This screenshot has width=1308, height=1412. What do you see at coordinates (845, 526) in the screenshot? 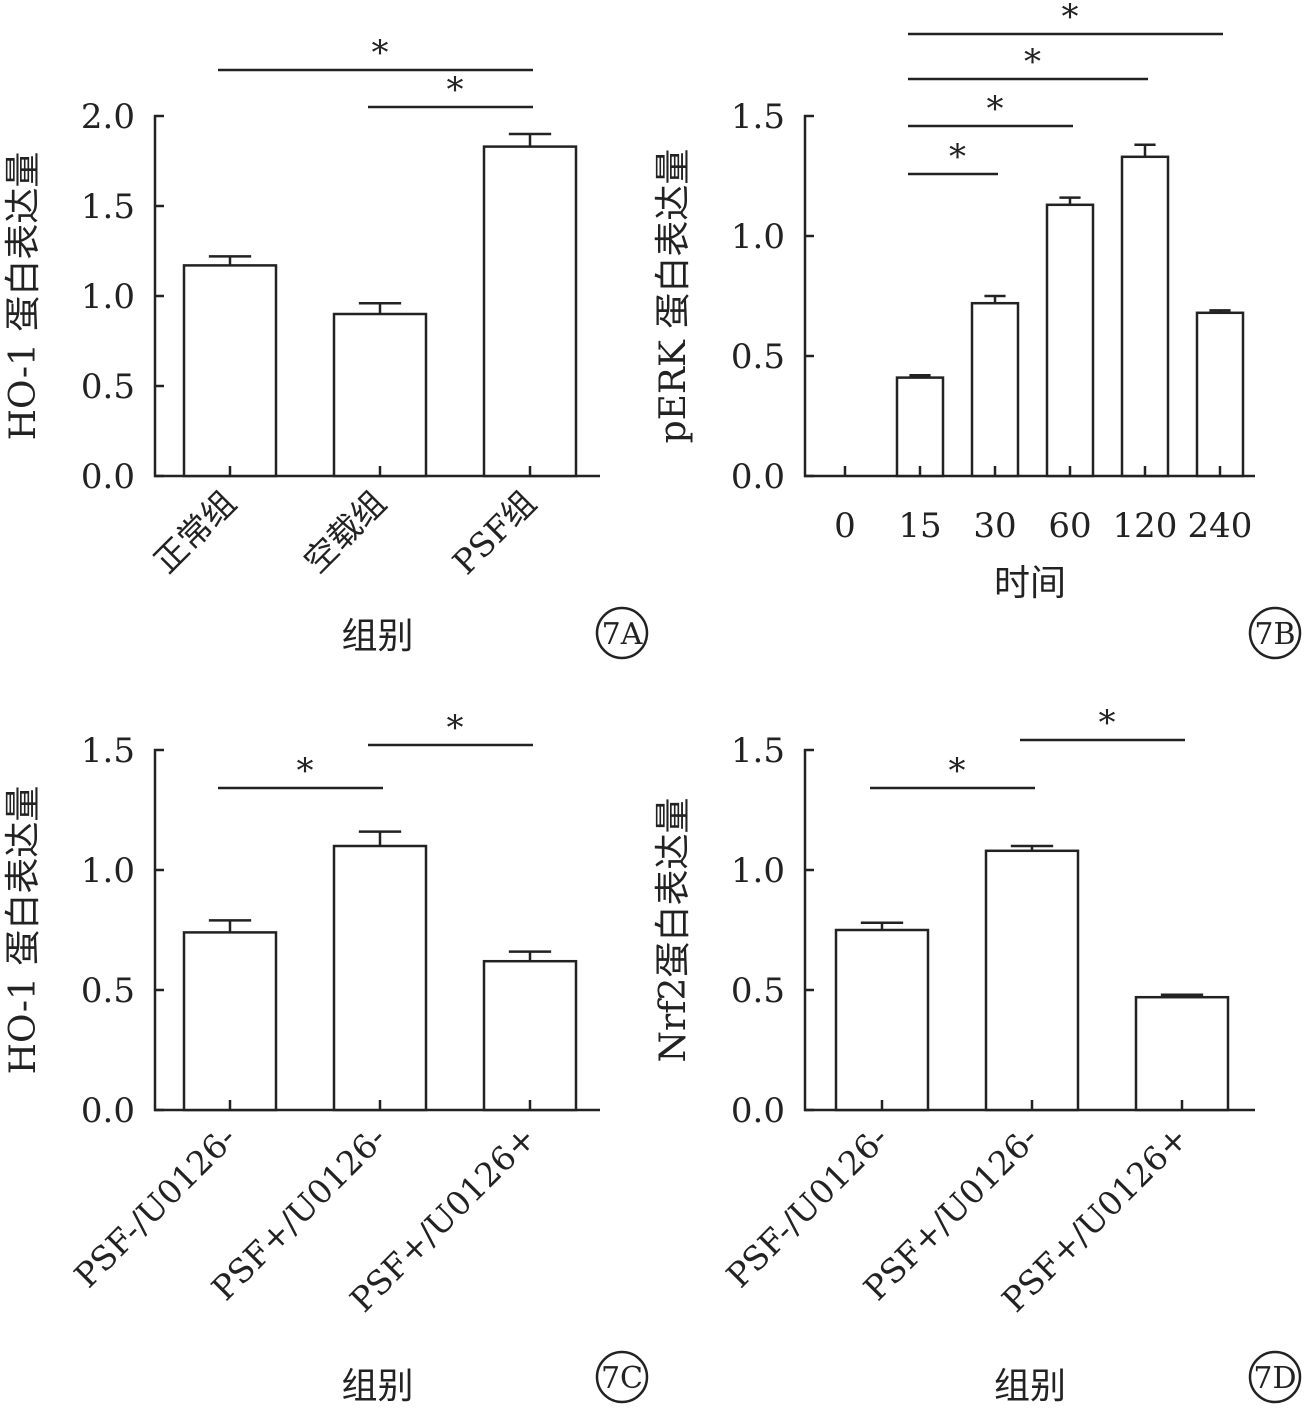
I see `x-tick-label: 0` at bounding box center [845, 526].